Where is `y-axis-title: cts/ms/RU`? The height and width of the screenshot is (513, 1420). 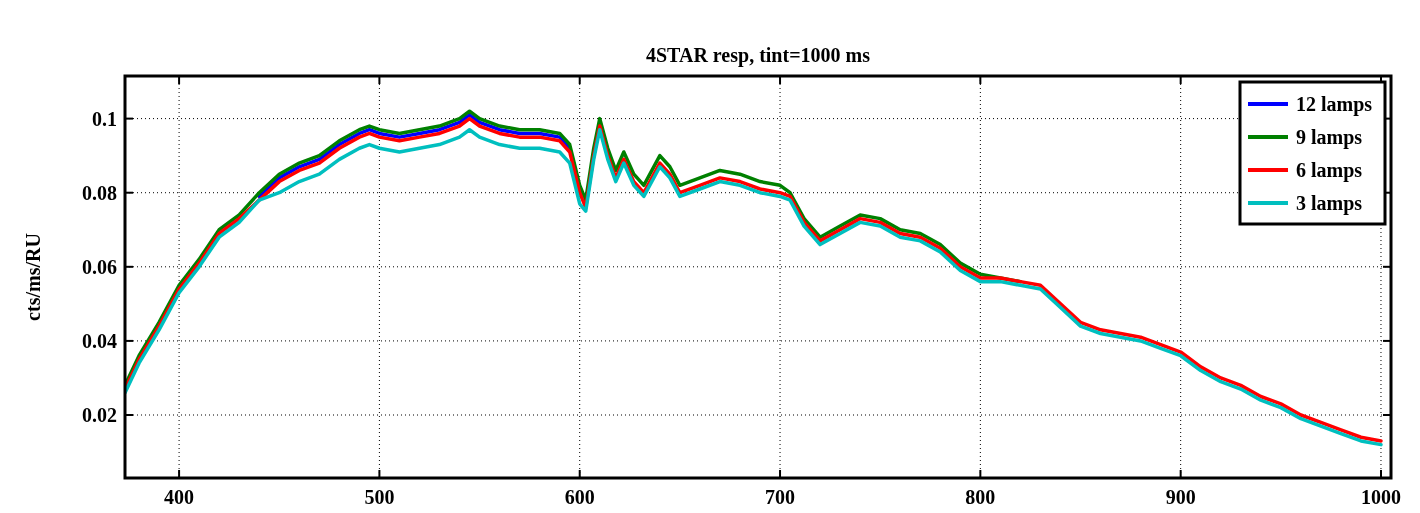
y-axis-title: cts/ms/RU is located at coordinates (33, 277).